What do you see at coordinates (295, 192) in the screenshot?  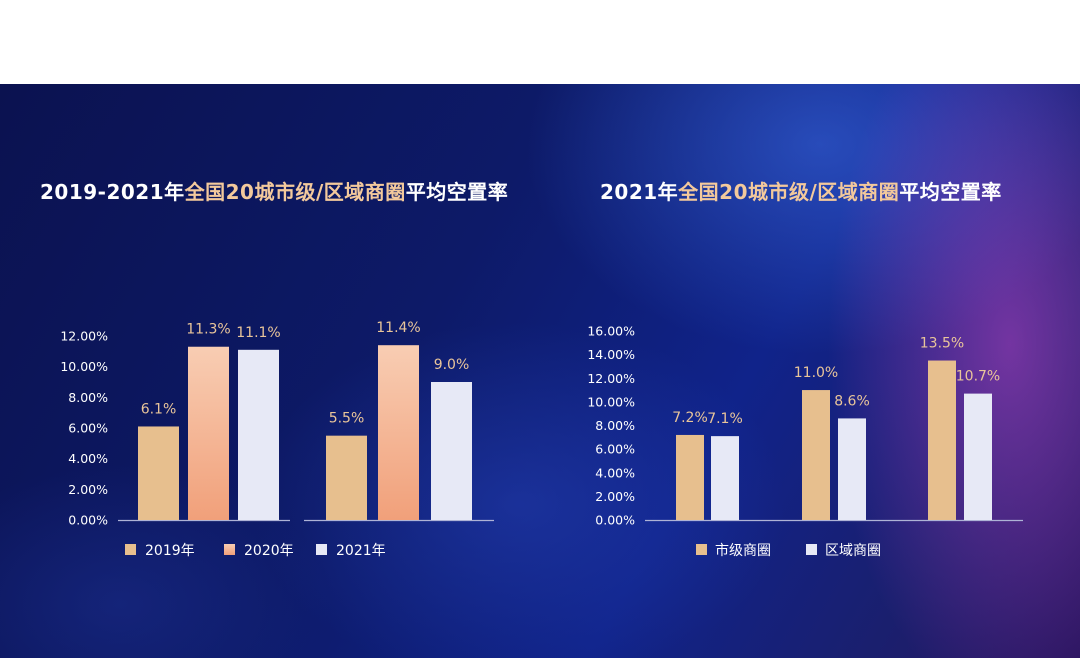 I see `title-left-highlight: 全国20城市级/区域商圈` at bounding box center [295, 192].